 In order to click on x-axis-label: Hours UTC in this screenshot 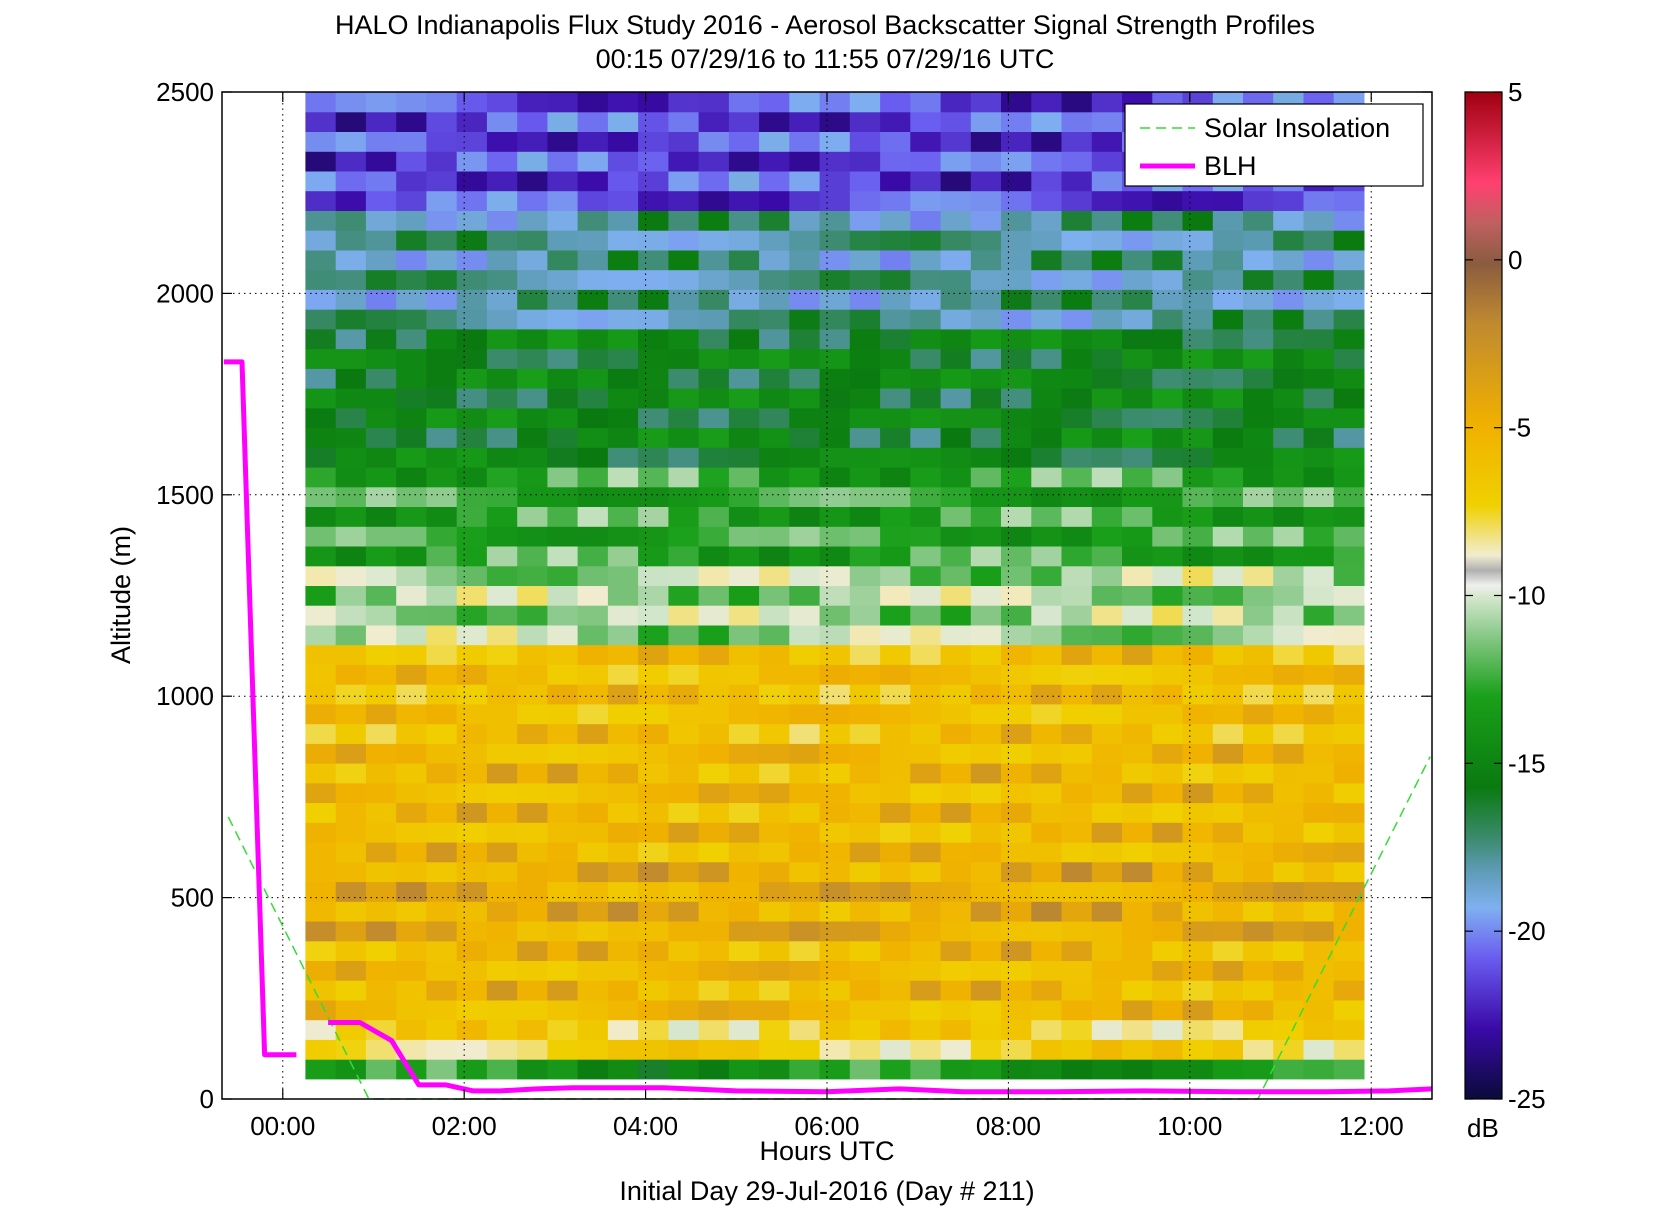, I will do `click(826, 1151)`.